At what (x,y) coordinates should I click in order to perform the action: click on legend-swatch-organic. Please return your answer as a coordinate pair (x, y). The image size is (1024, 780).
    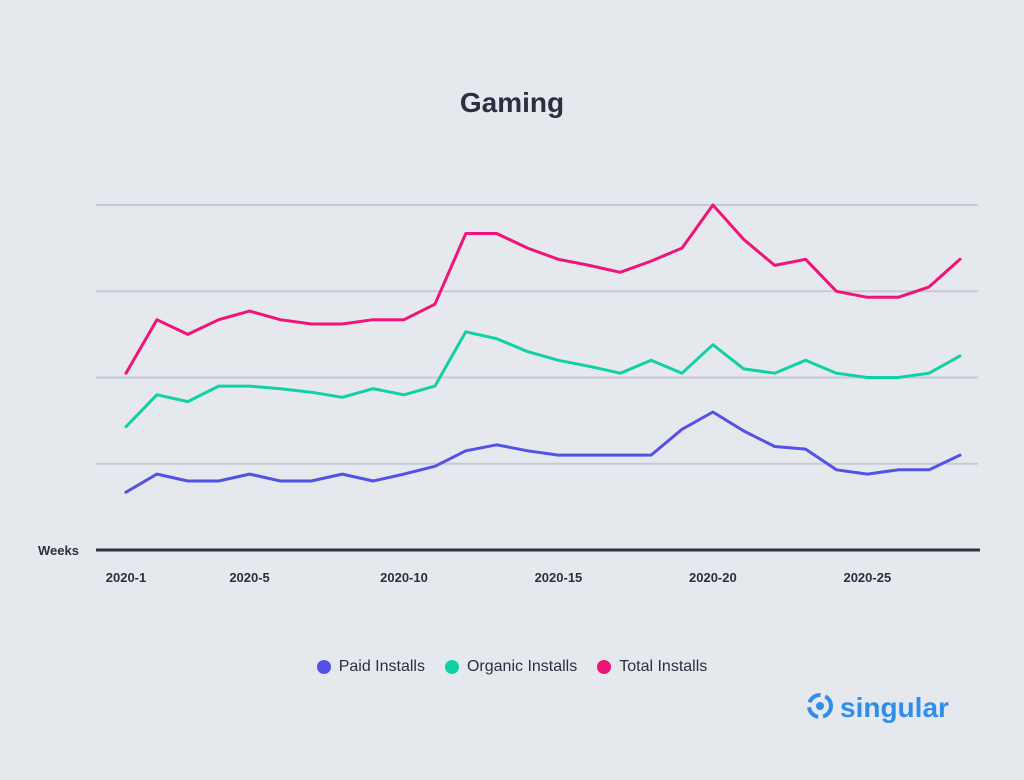
    Looking at the image, I should click on (451, 667).